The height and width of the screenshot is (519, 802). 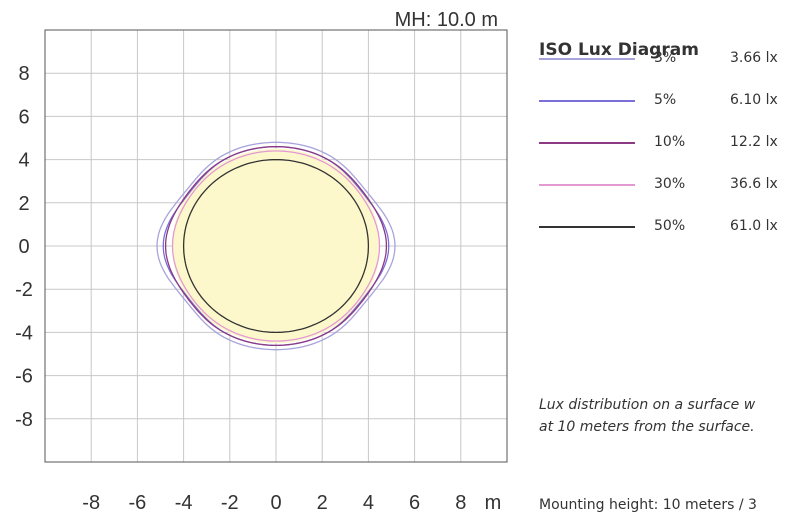 I want to click on legend-entry: 3% 3.66 lx, so click(x=670, y=60).